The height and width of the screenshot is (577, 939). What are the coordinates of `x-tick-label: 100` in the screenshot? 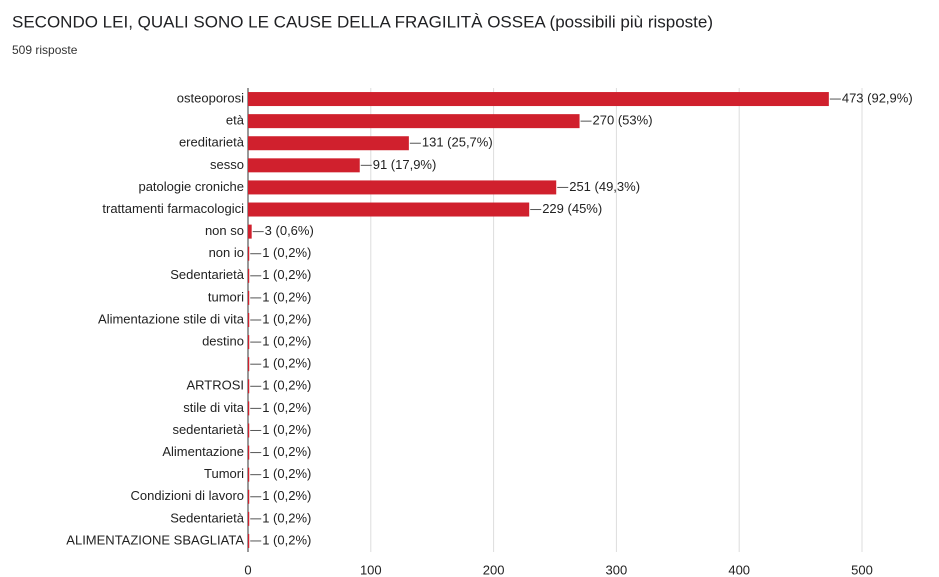 It's located at (371, 569).